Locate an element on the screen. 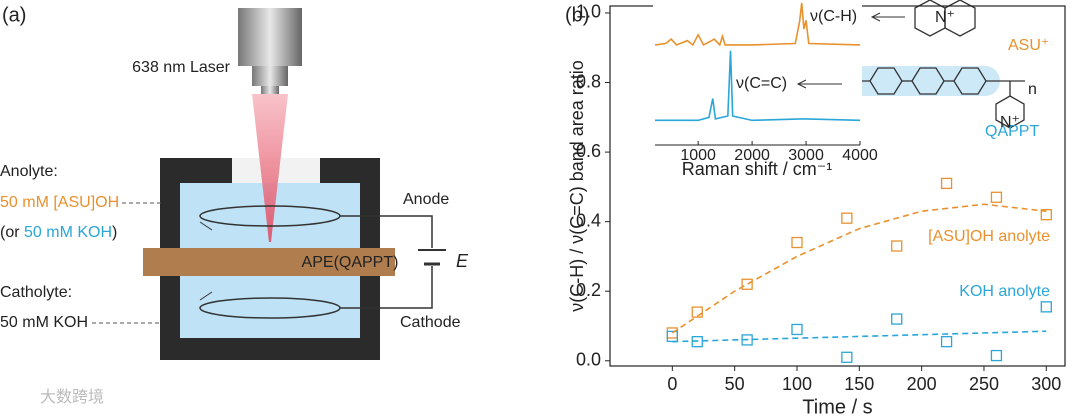 Image resolution: width=1080 pixels, height=417 pixels. laser-label: 638 nm Laser is located at coordinates (181, 67).